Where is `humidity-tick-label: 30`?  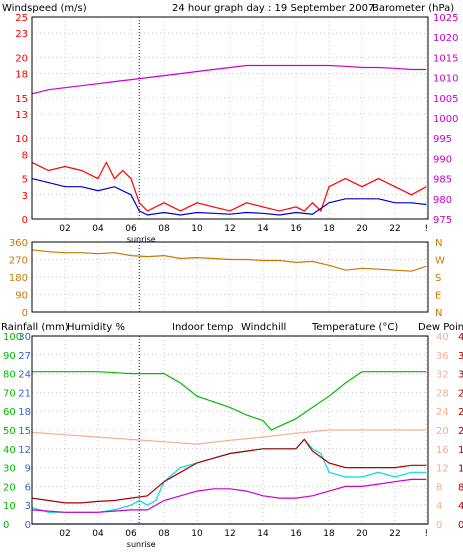
humidity-tick-label: 30 is located at coordinates (9, 469).